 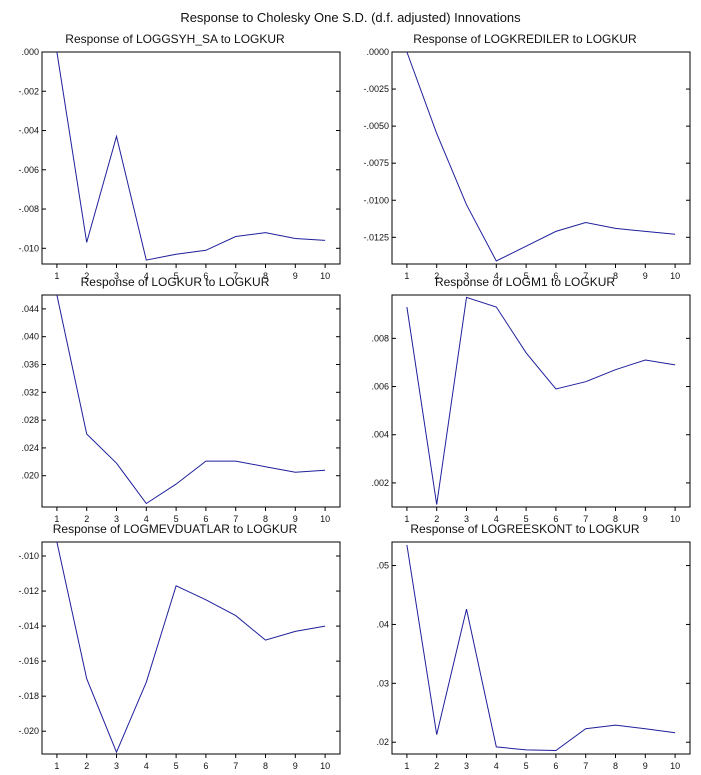 What do you see at coordinates (30, 448) in the screenshot?
I see `y-tick-label: .024` at bounding box center [30, 448].